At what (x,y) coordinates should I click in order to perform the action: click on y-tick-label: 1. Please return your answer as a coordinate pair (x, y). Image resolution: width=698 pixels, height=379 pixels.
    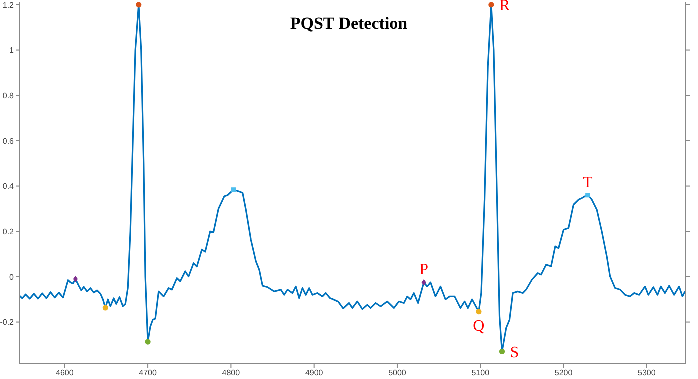
    Looking at the image, I should click on (12, 51).